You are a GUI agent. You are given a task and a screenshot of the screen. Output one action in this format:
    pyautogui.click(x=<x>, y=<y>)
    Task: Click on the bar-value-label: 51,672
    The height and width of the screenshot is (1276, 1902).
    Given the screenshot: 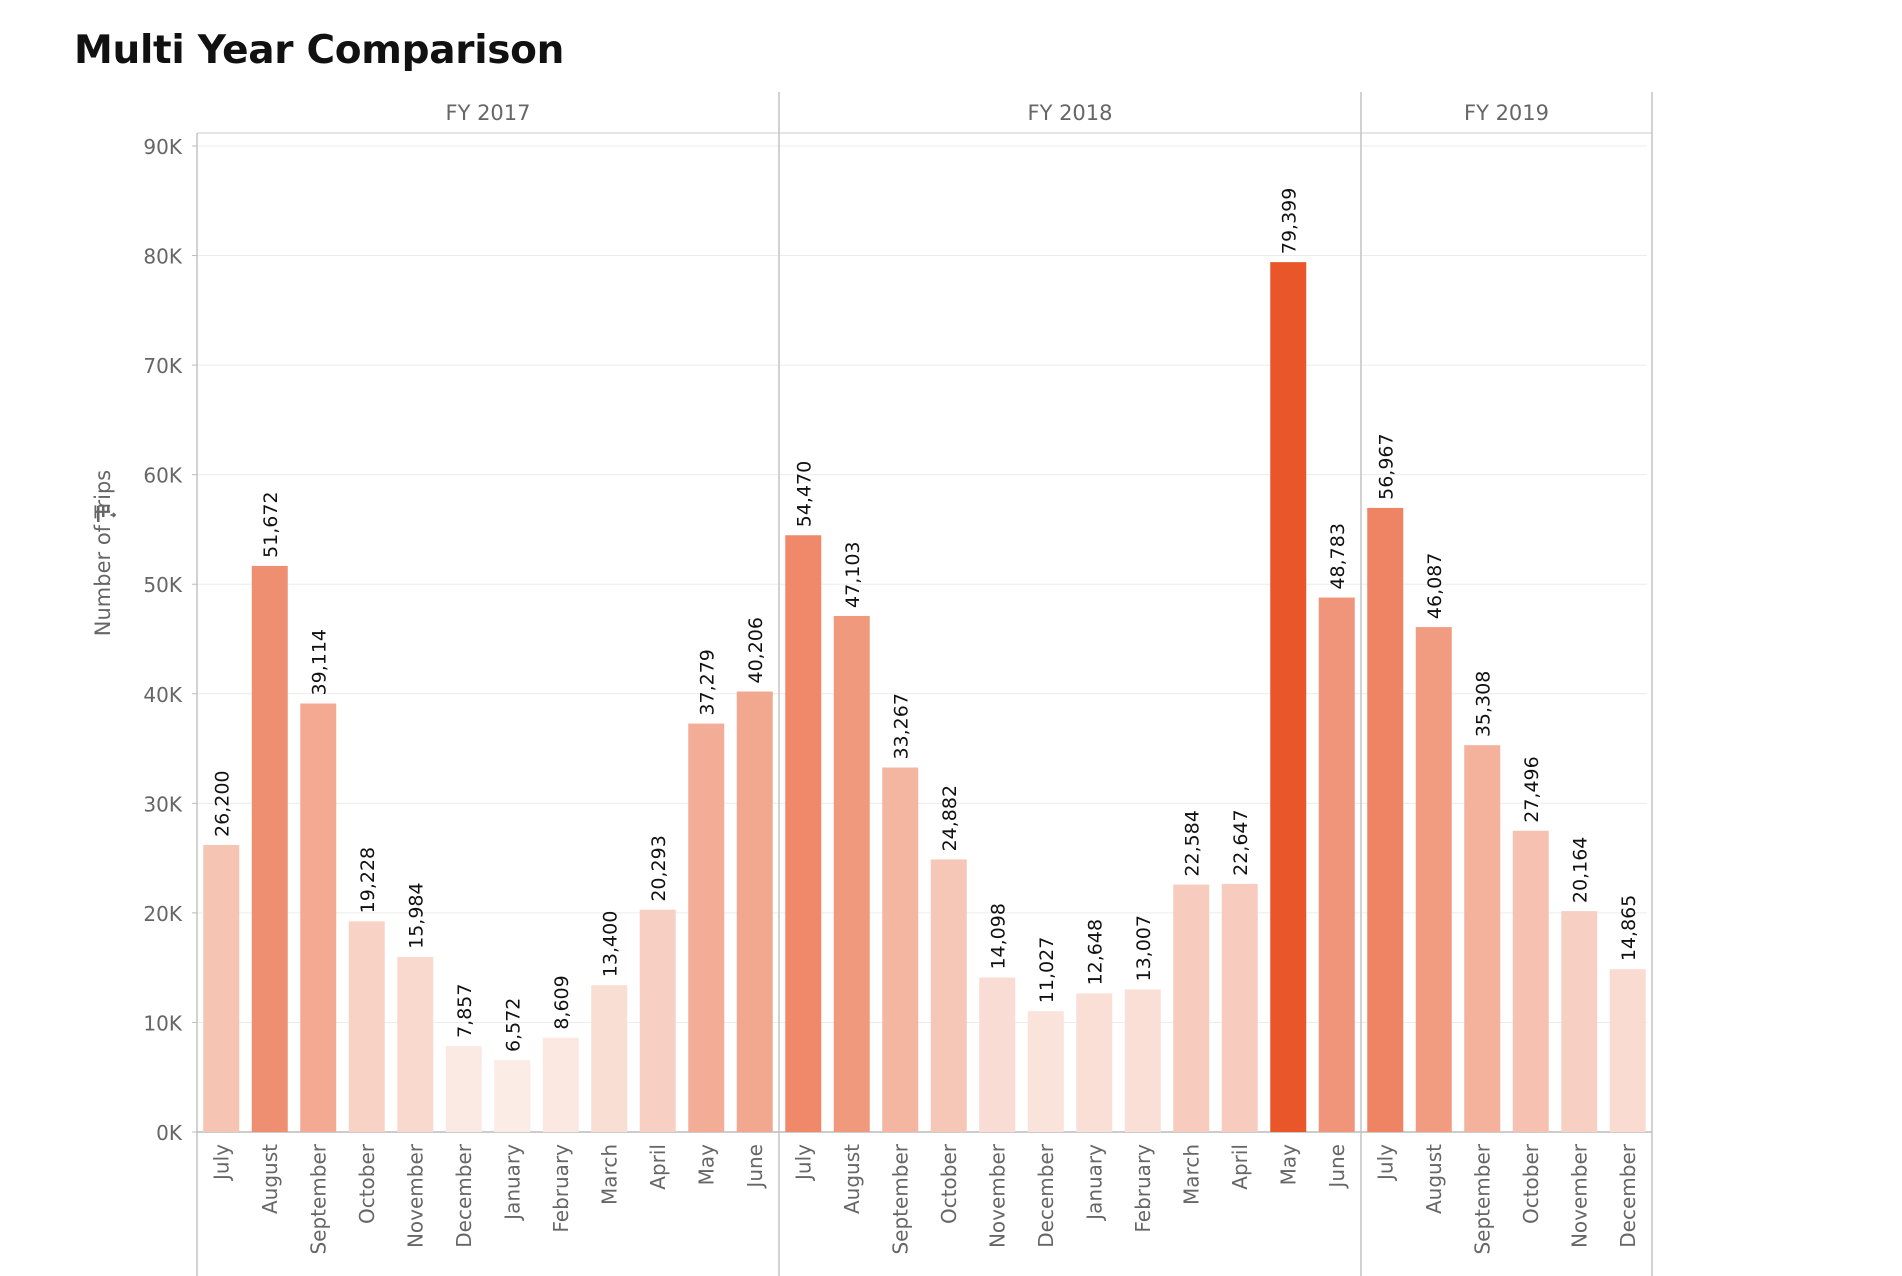 What is the action you would take?
    pyautogui.click(x=271, y=524)
    